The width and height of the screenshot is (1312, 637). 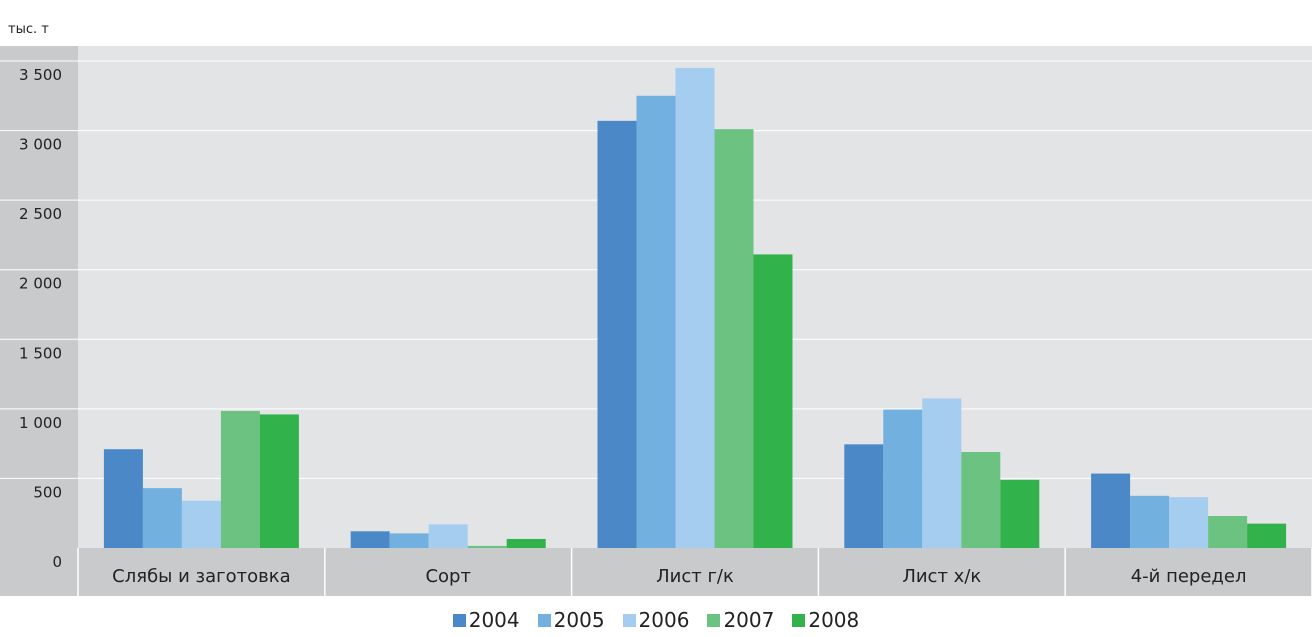 What do you see at coordinates (664, 620) in the screenshot?
I see `legend-label: 2006` at bounding box center [664, 620].